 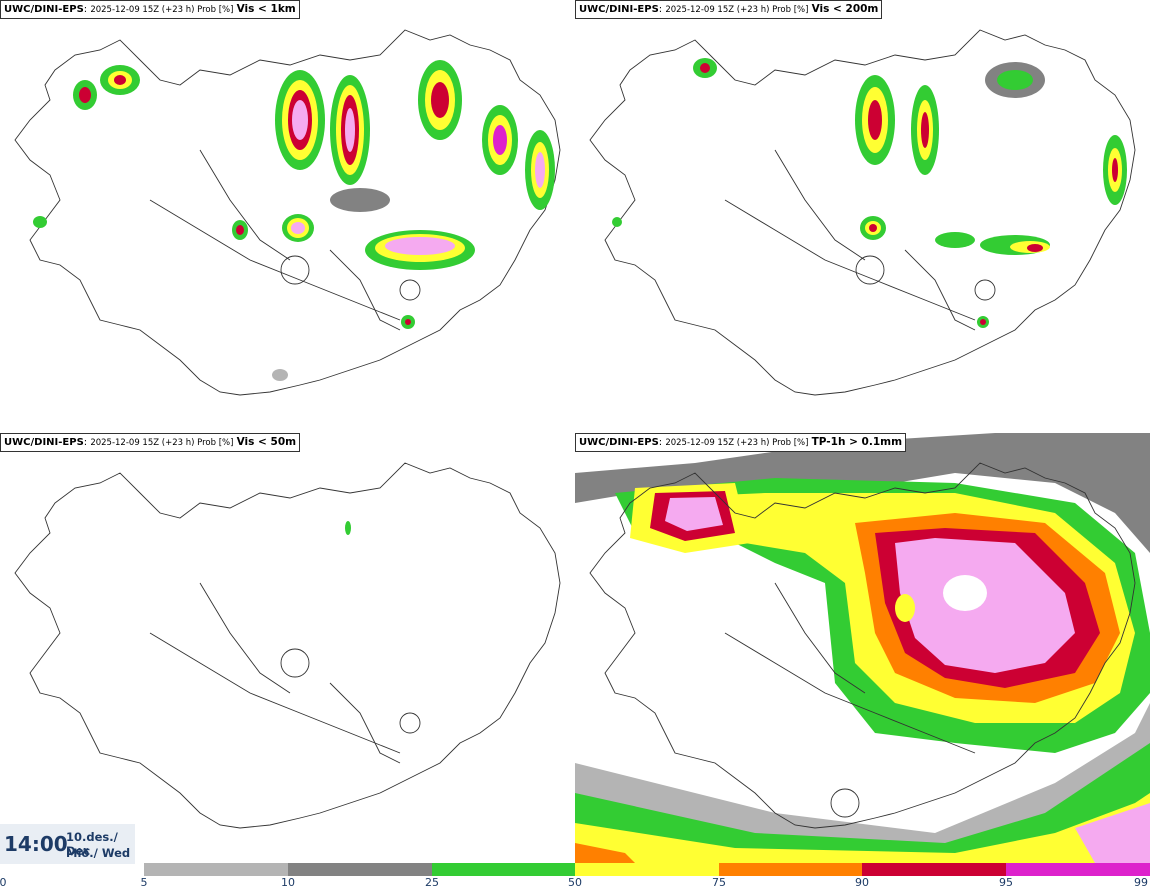 What do you see at coordinates (144, 882) in the screenshot?
I see `colorbar-tick-5: 5` at bounding box center [144, 882].